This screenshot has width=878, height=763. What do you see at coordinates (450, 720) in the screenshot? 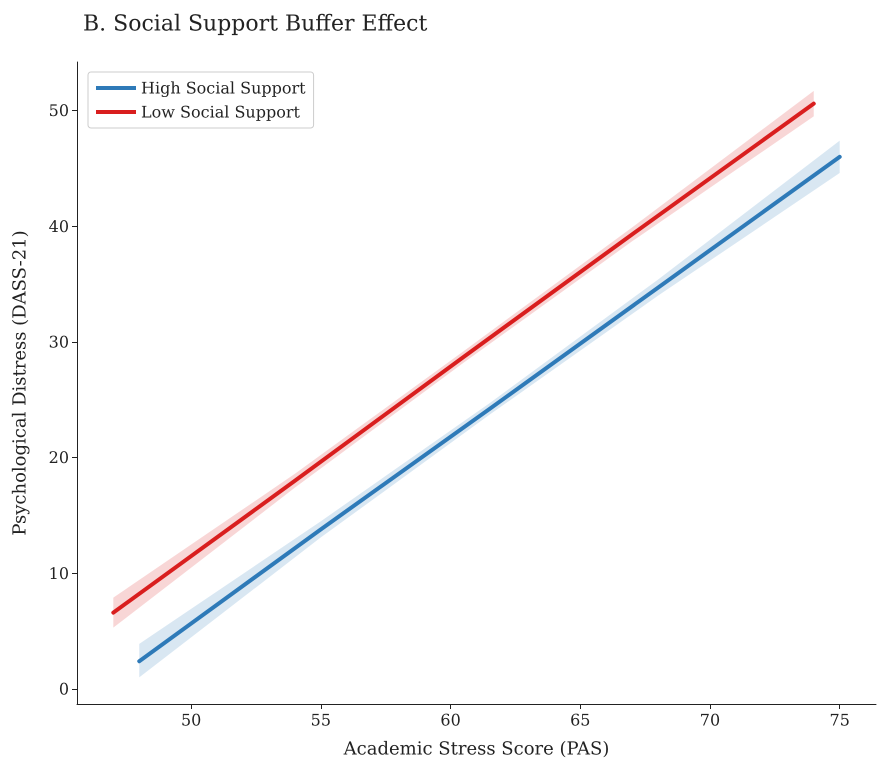
I see `x-tick-label: 60` at bounding box center [450, 720].